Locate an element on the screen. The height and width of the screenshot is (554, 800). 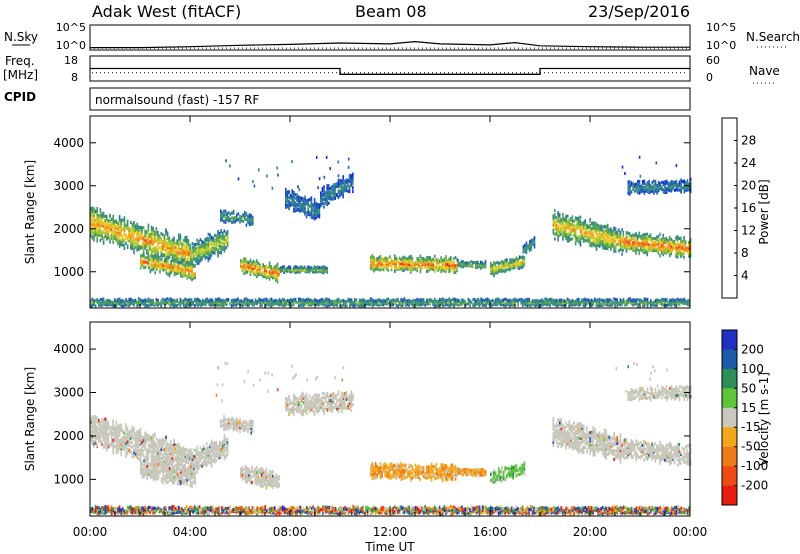
power-colorbar-tick-label: 16 is located at coordinates (748, 208).